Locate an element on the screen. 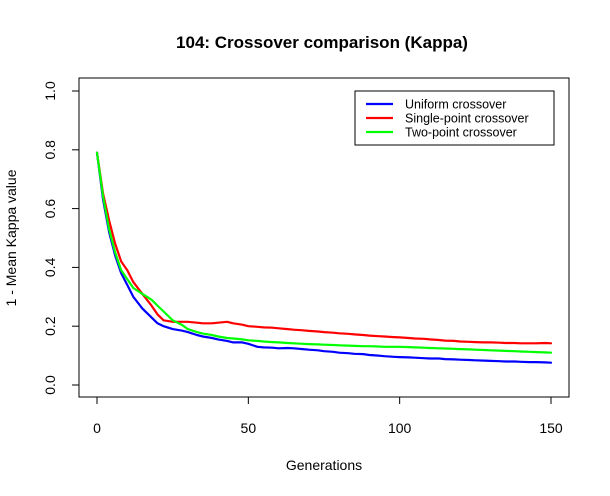  y-tick-label: 1.0 is located at coordinates (50, 91).